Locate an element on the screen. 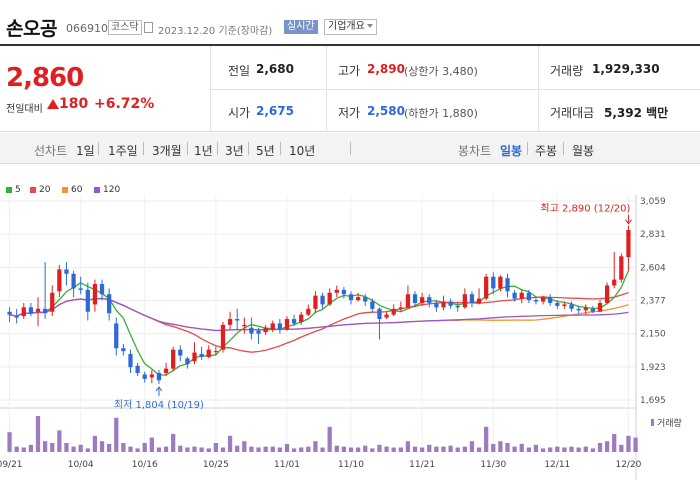 The width and height of the screenshot is (700, 490). prev-close-value: 2,680 is located at coordinates (275, 69).